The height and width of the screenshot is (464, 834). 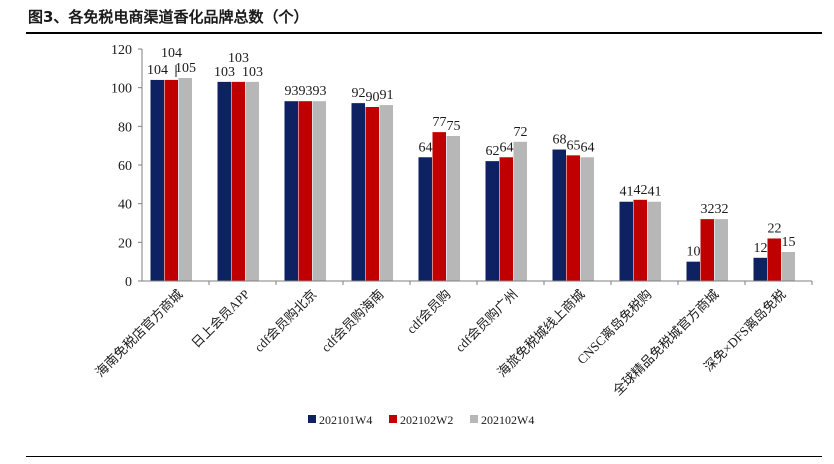 I want to click on figure-title: 图3、各免税电商渠道香化品牌总数（个）, so click(x=168, y=17).